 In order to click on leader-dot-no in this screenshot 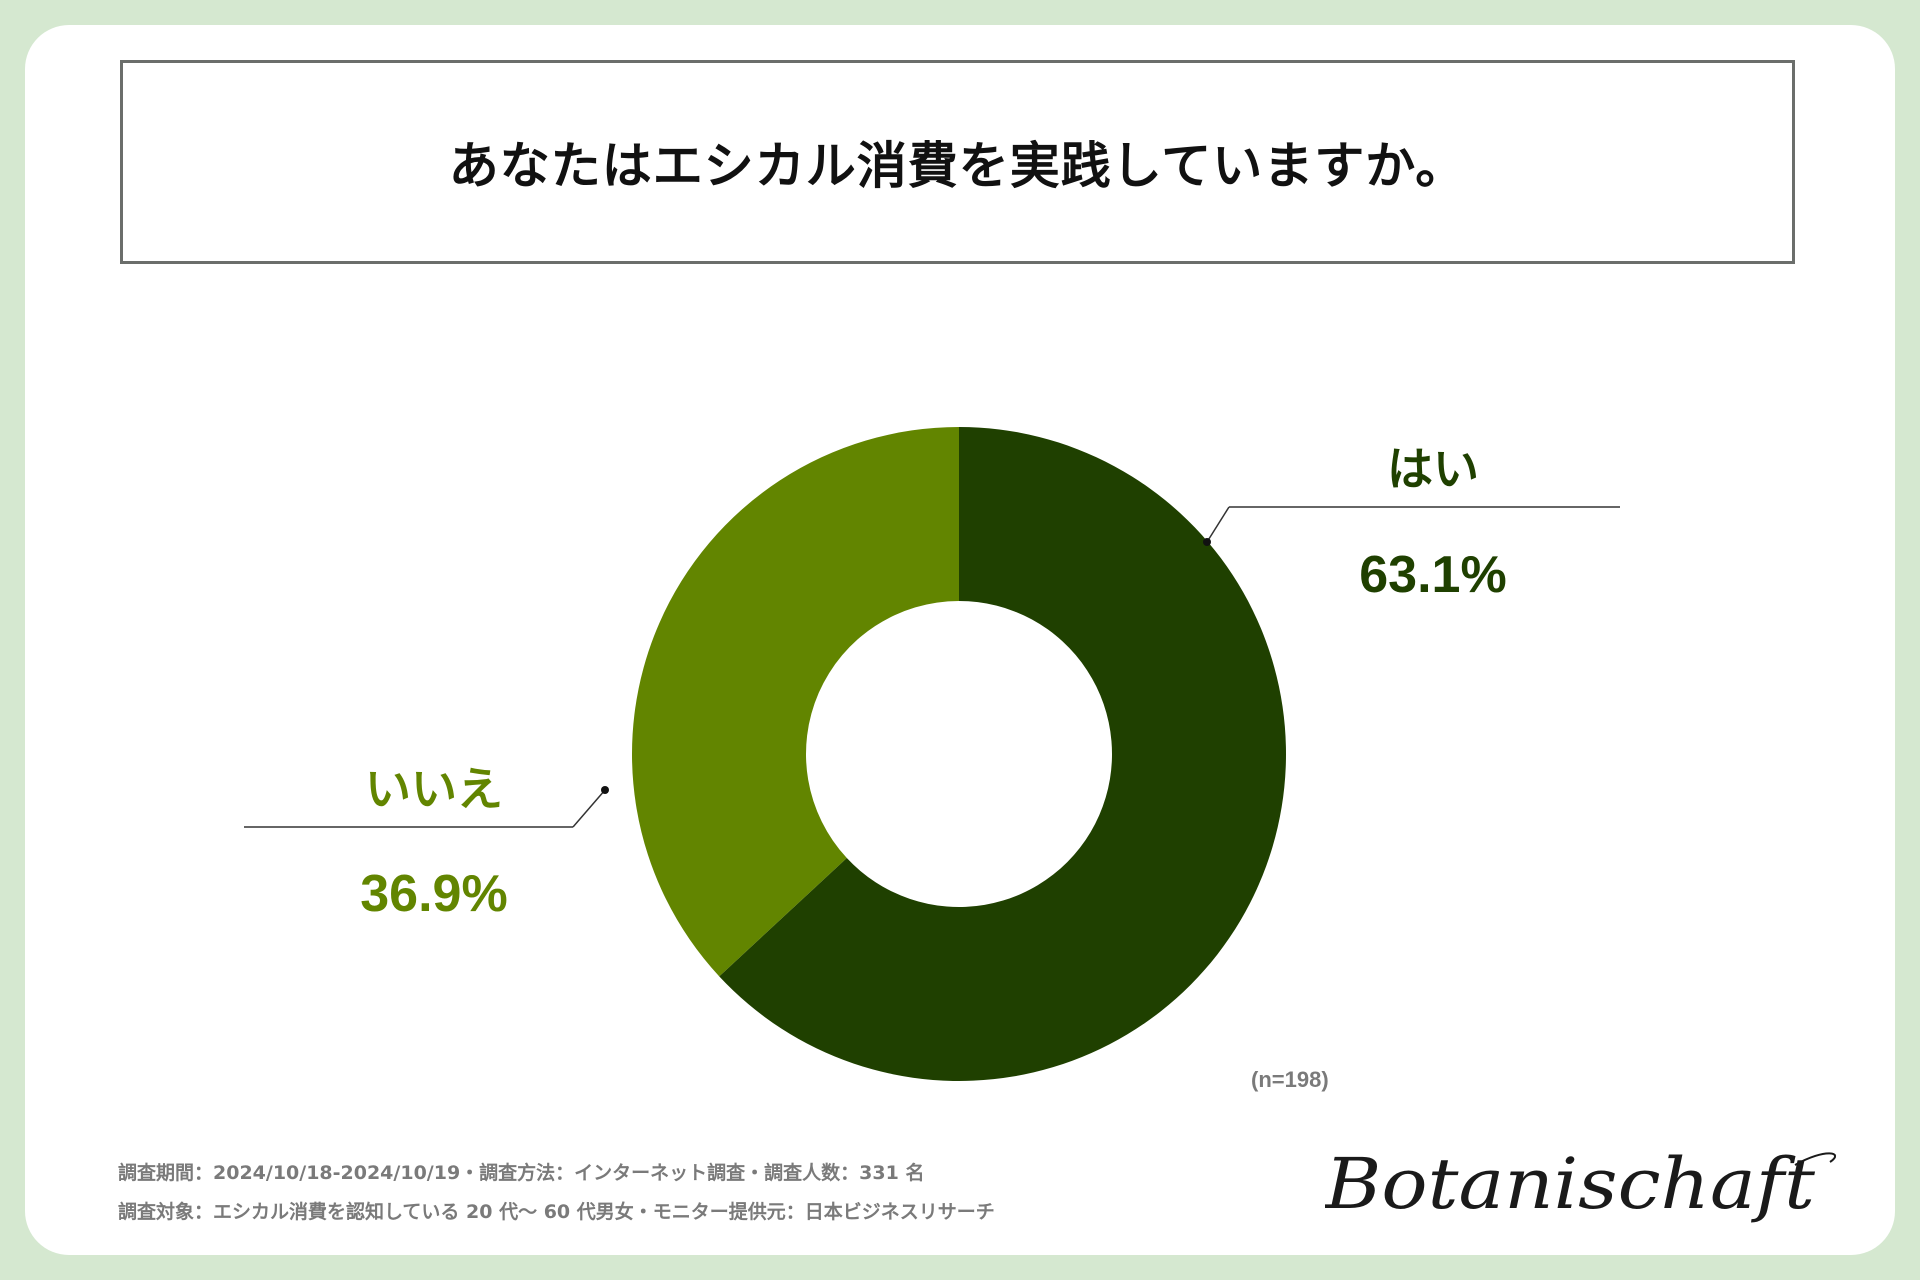, I will do `click(605, 790)`.